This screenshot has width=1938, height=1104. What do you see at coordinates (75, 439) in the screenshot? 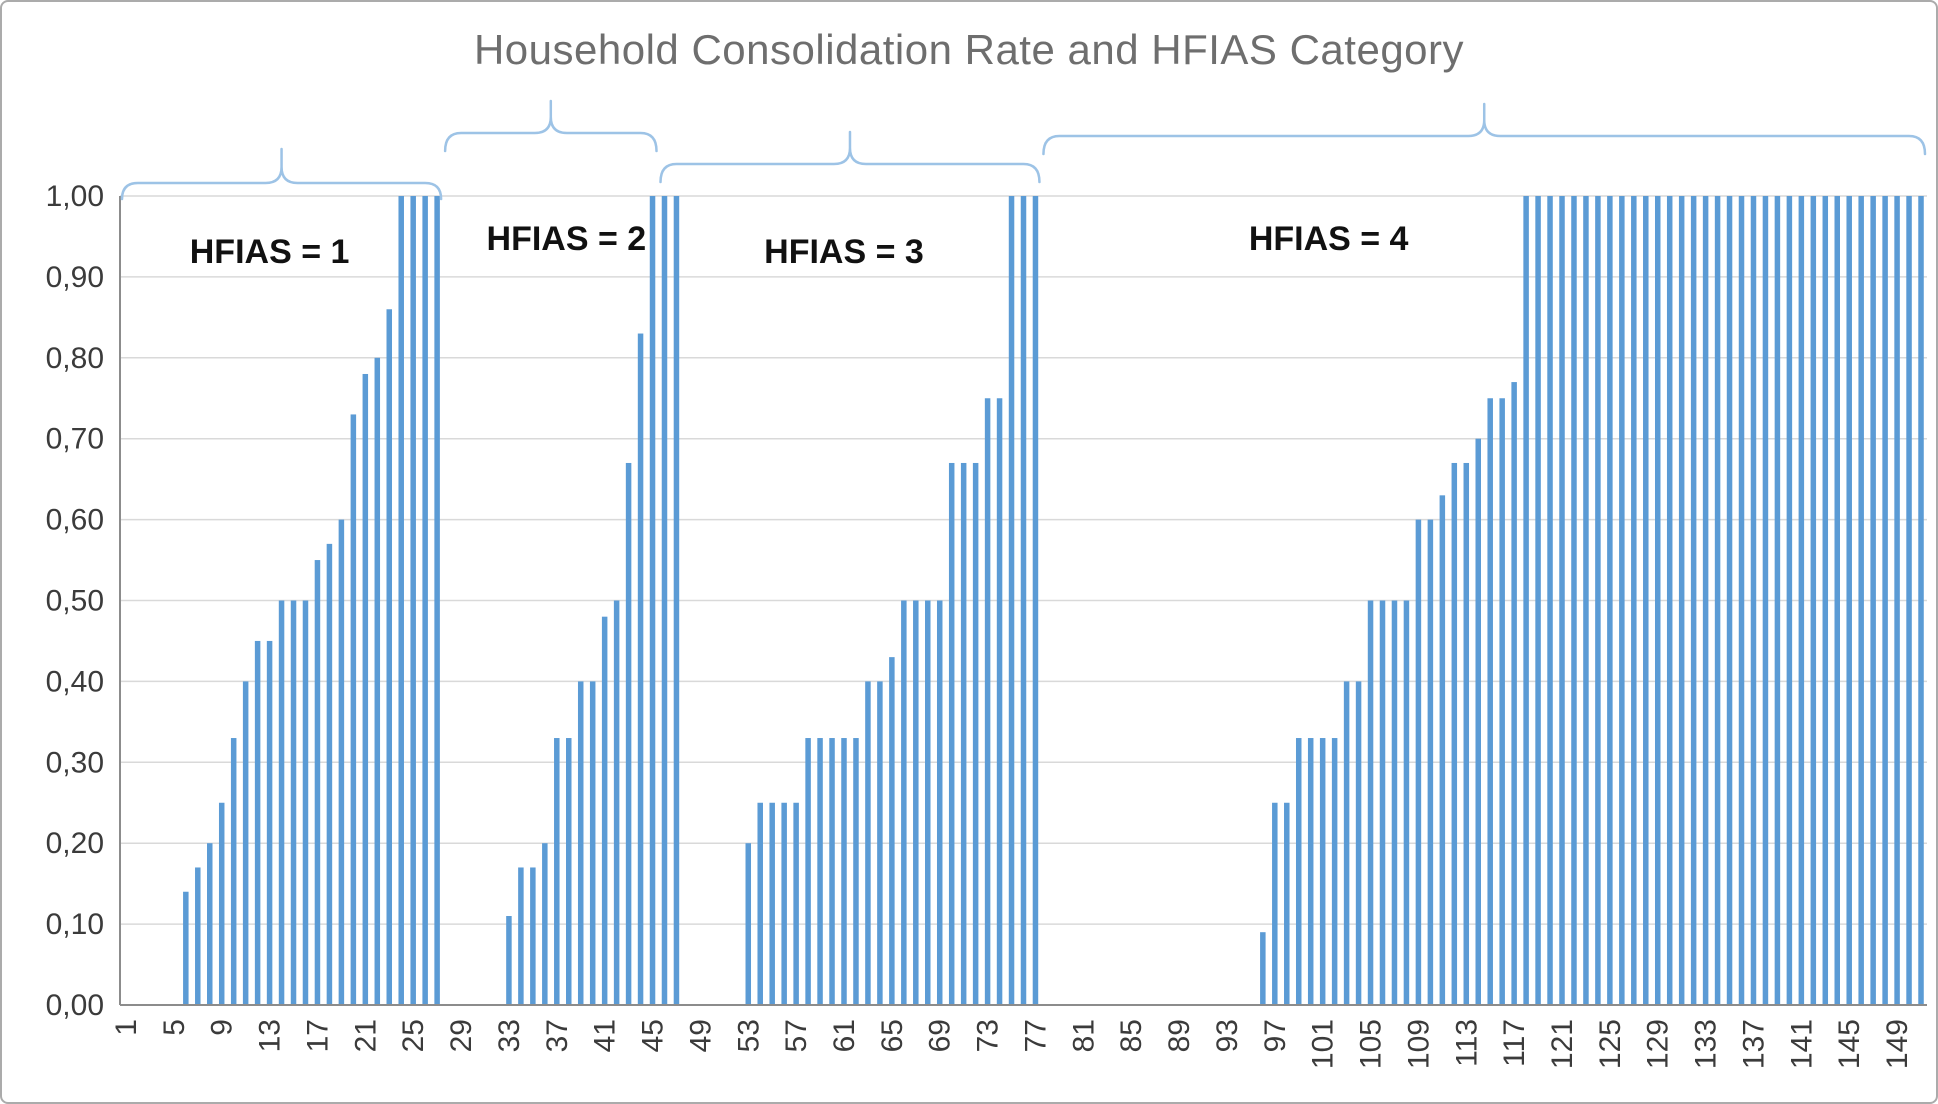
I see `y-axis-label: 0,70` at bounding box center [75, 439].